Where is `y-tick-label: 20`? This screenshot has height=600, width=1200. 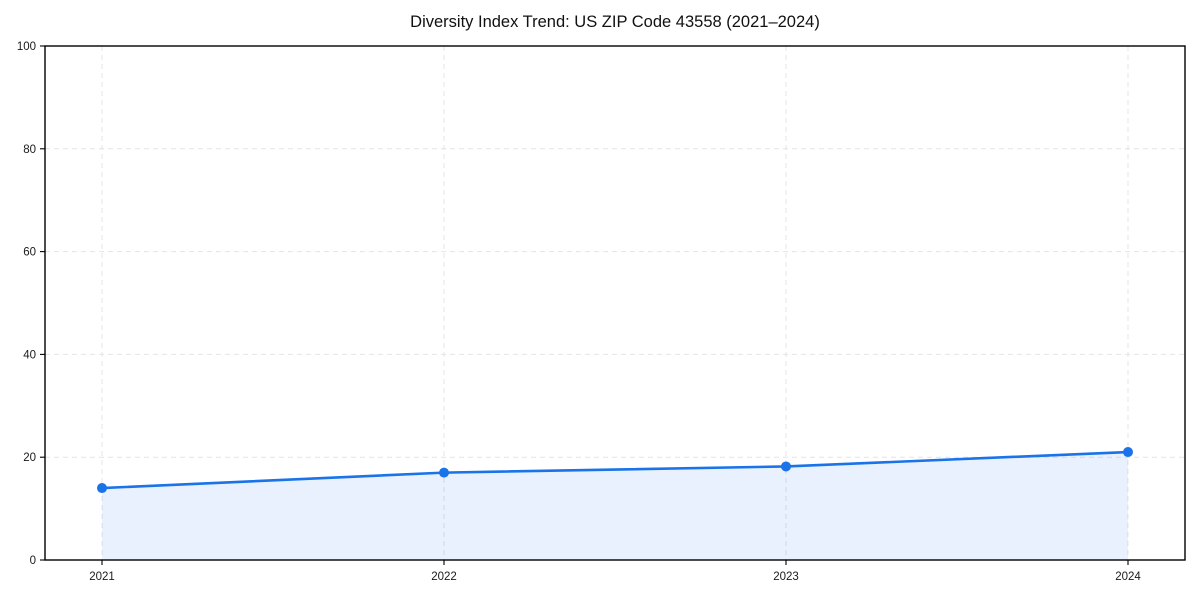
y-tick-label: 20 is located at coordinates (29, 458).